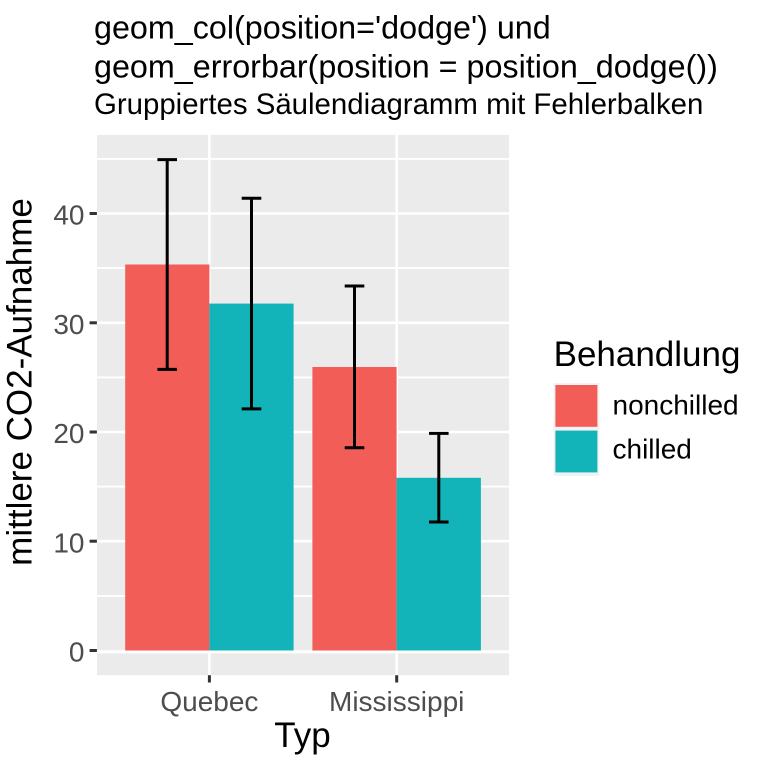 This screenshot has width=768, height=768. I want to click on svg-text: Behandlung, so click(647, 354).